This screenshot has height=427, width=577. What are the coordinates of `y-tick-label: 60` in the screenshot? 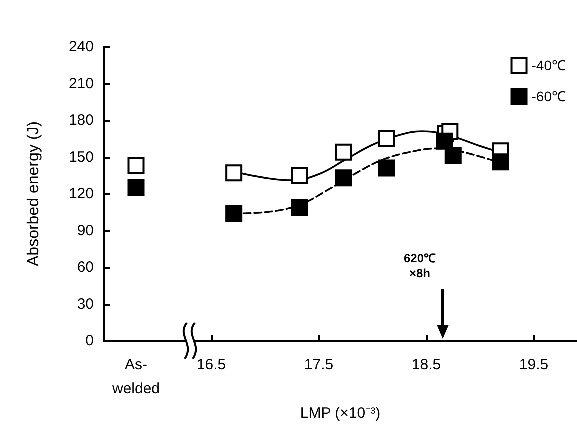 It's located at (85, 267).